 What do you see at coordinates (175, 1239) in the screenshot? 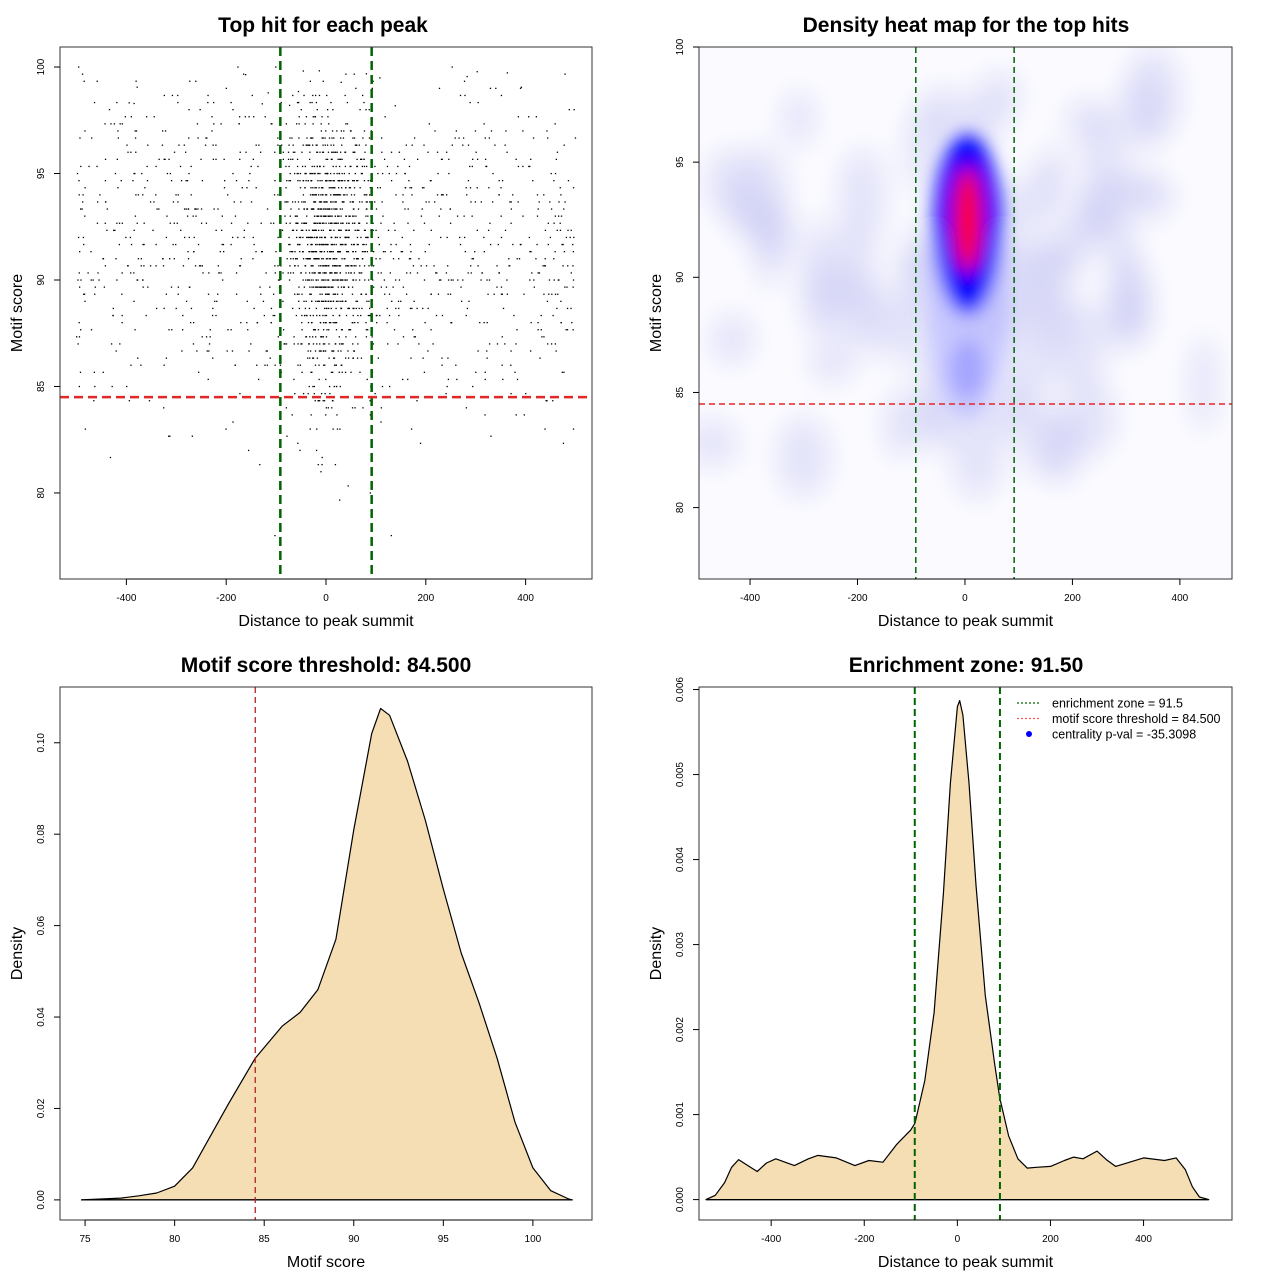
I see `x-tick-label: 80` at bounding box center [175, 1239].